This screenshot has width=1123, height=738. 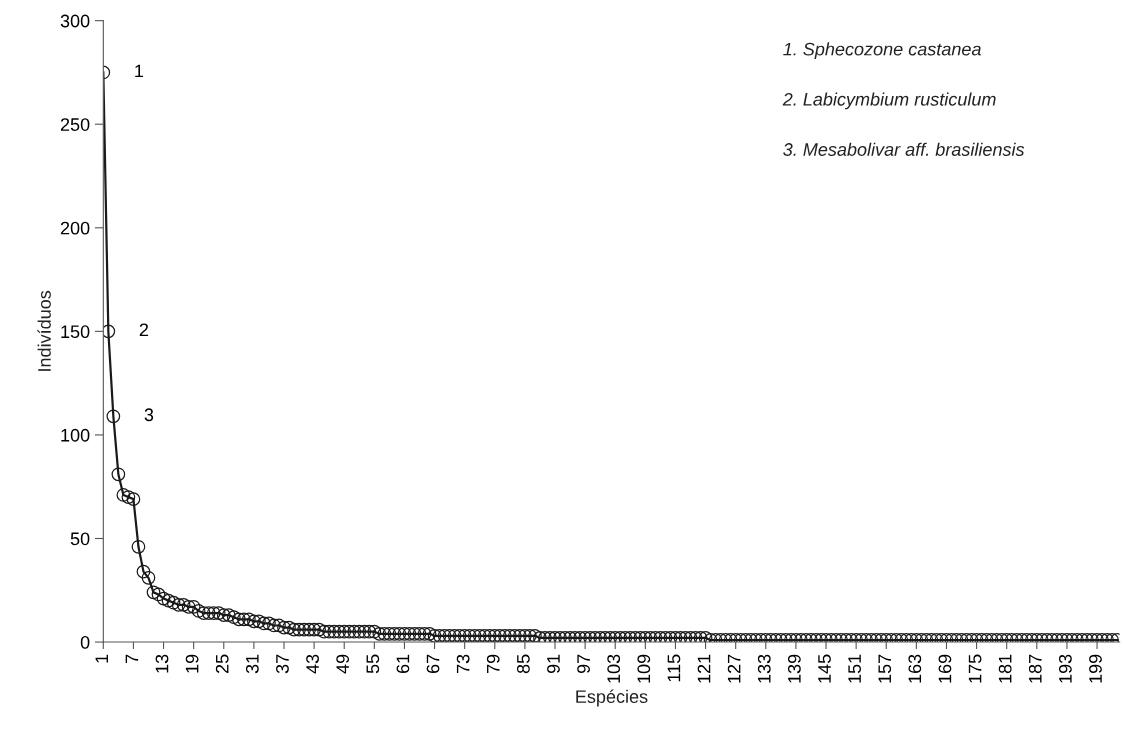 I want to click on x-tick-label: 139, so click(x=794, y=668).